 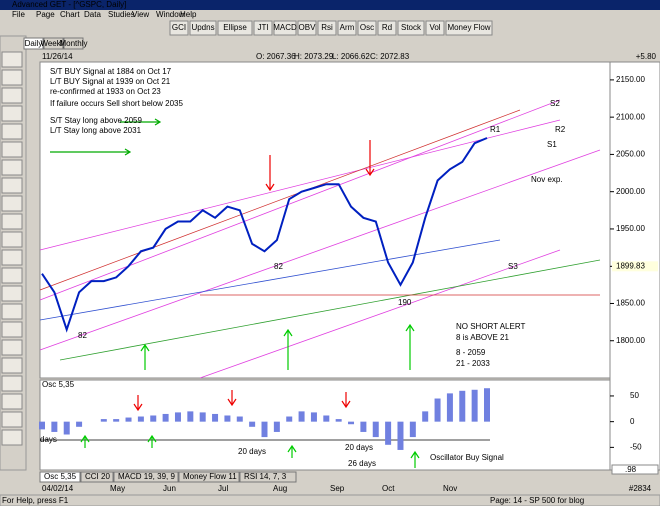 What do you see at coordinates (330, 5) in the screenshot?
I see `title-bar` at bounding box center [330, 5].